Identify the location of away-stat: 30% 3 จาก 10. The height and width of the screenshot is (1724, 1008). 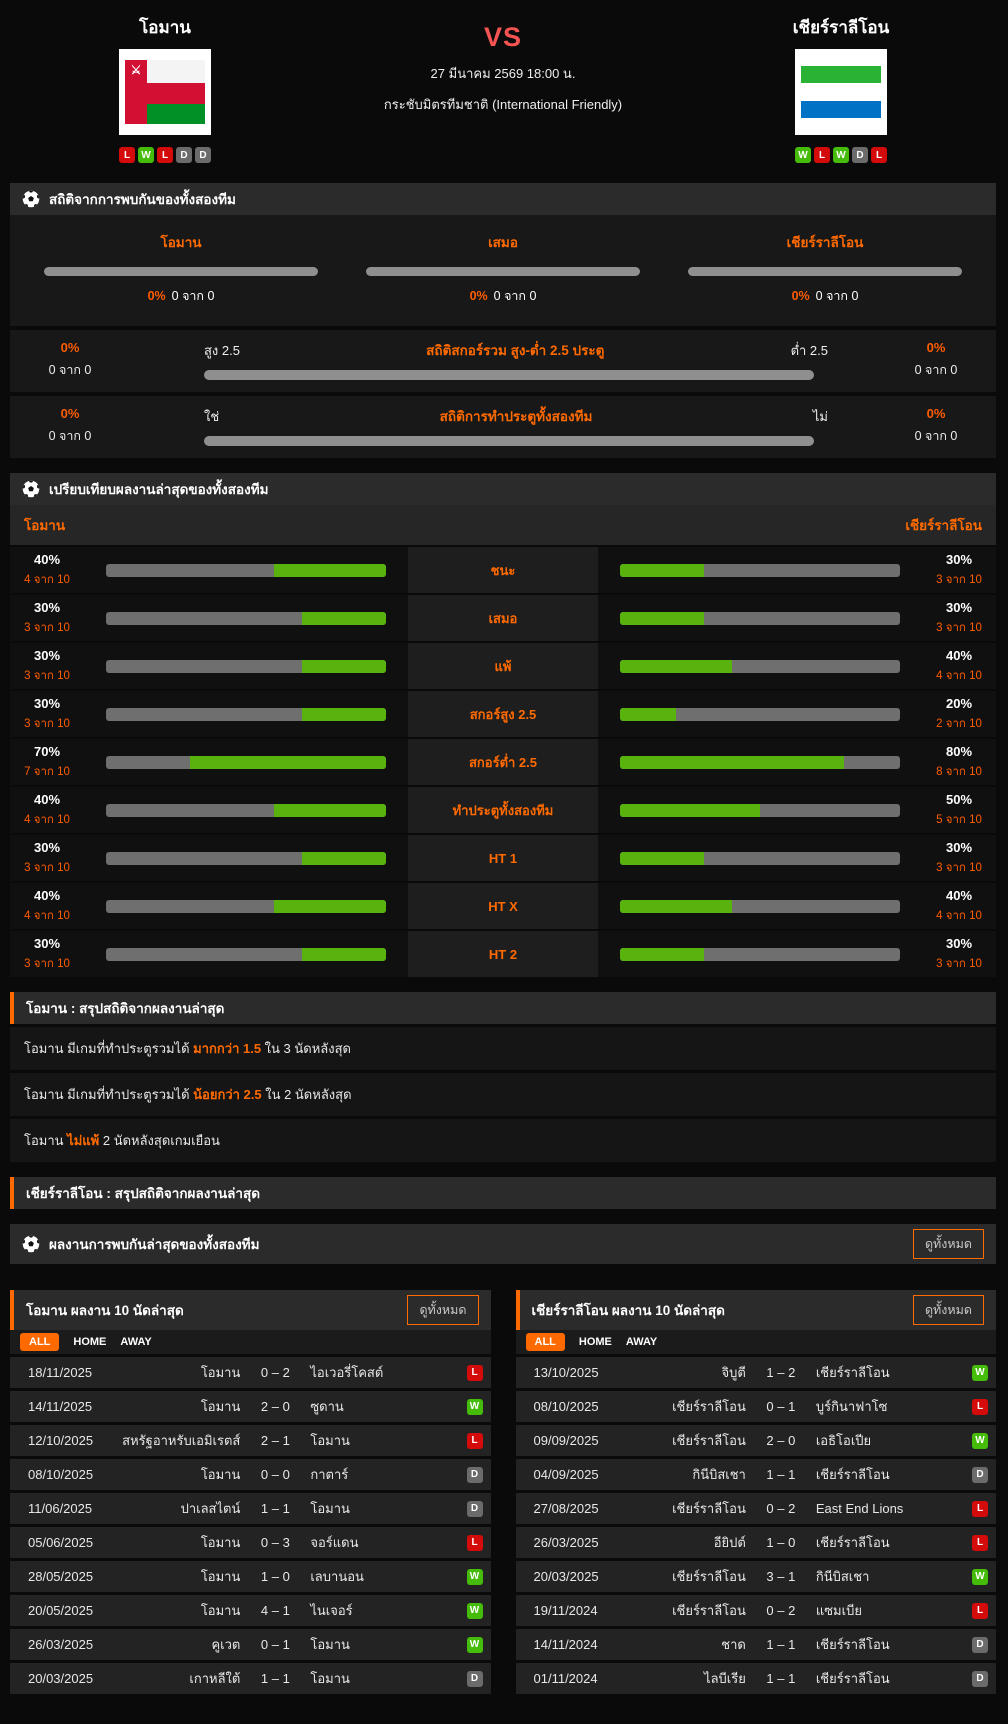
(959, 954).